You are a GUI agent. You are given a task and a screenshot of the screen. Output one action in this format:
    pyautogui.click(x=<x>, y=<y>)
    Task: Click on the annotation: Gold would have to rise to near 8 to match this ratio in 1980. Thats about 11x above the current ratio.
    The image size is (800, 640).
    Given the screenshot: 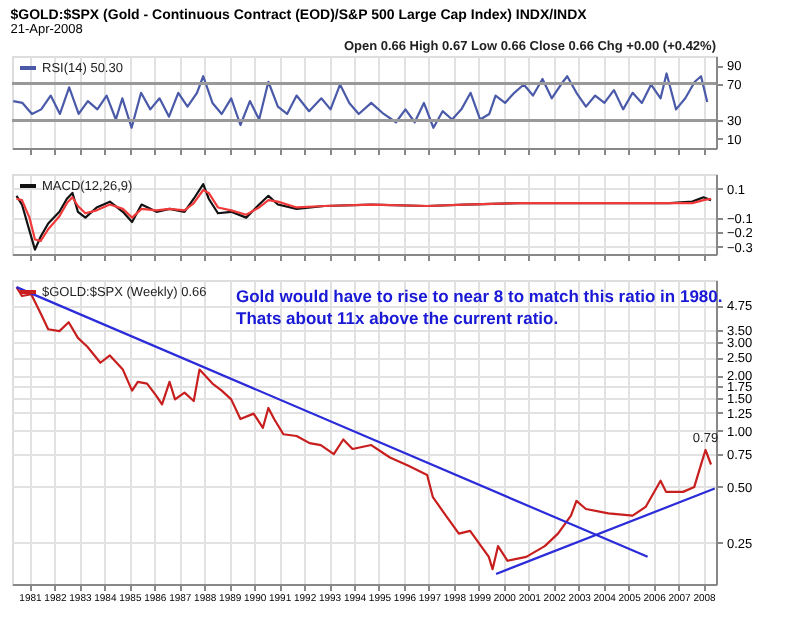 What is the action you would take?
    pyautogui.click(x=479, y=307)
    